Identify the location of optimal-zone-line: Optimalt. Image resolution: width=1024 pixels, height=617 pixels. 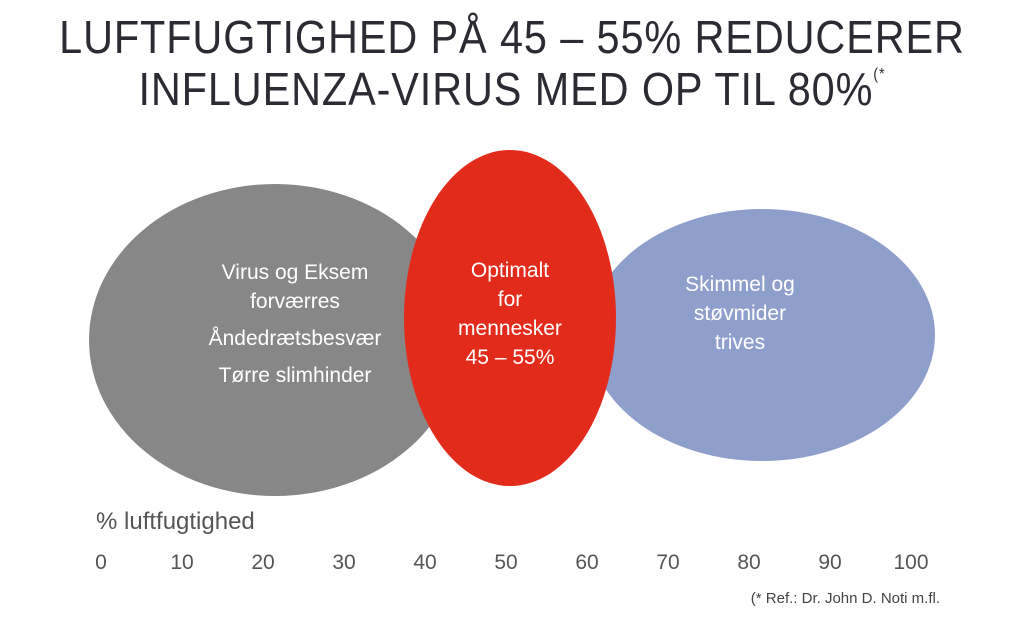
(510, 270).